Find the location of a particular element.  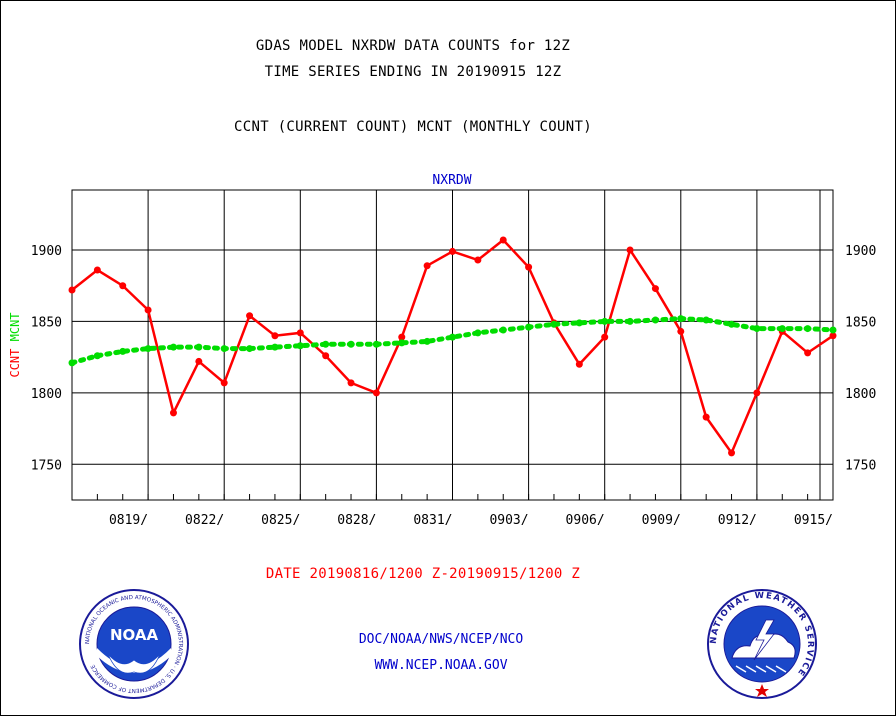

y-tick-label-right: 1750 is located at coordinates (860, 465).